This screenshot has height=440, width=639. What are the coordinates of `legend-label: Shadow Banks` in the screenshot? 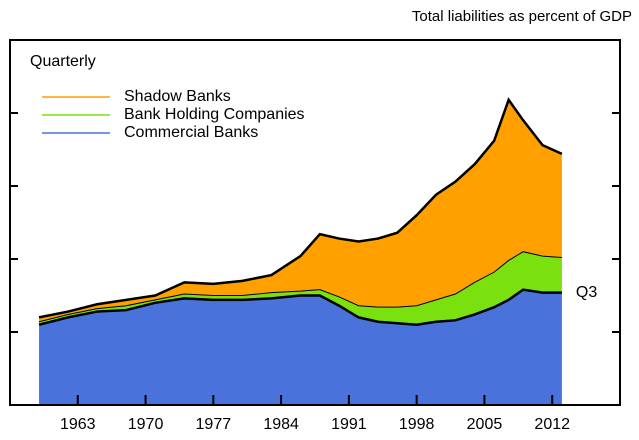 It's located at (177, 96).